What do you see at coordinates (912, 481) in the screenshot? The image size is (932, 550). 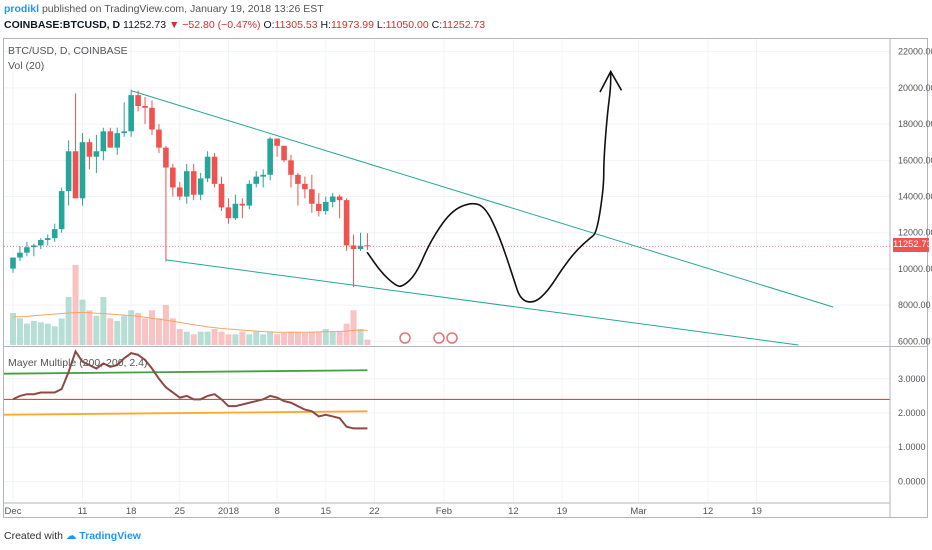 I see `mayer-tick-label: 0.0000` at bounding box center [912, 481].